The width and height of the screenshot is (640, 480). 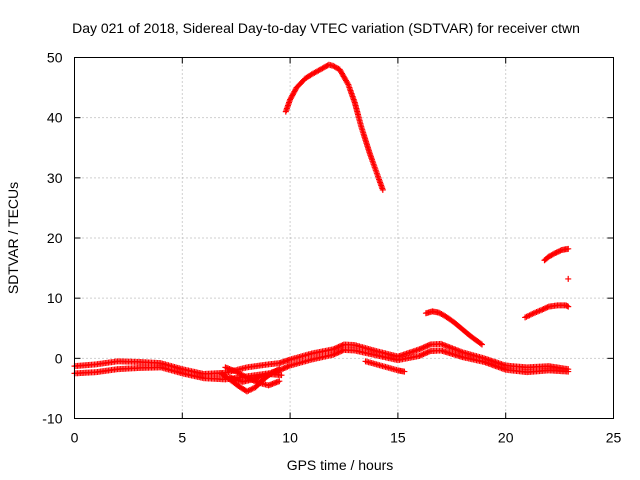 What do you see at coordinates (75, 438) in the screenshot?
I see `x-tick-label: 0` at bounding box center [75, 438].